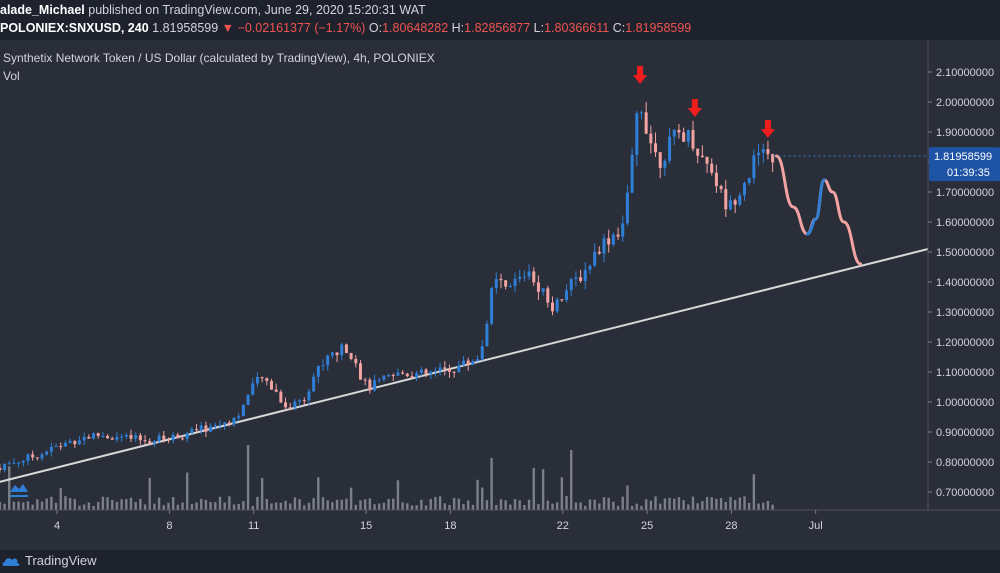 The height and width of the screenshot is (573, 1000). I want to click on down-triangle-icon: ▼, so click(228, 28).